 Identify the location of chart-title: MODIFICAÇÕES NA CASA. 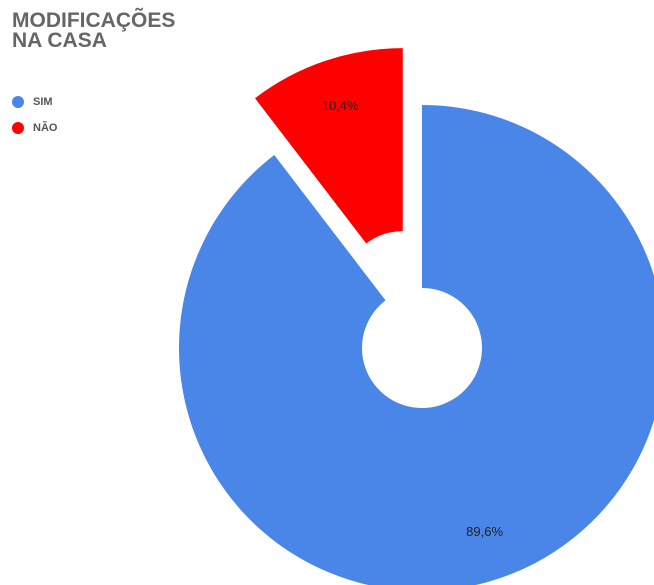
(94, 30).